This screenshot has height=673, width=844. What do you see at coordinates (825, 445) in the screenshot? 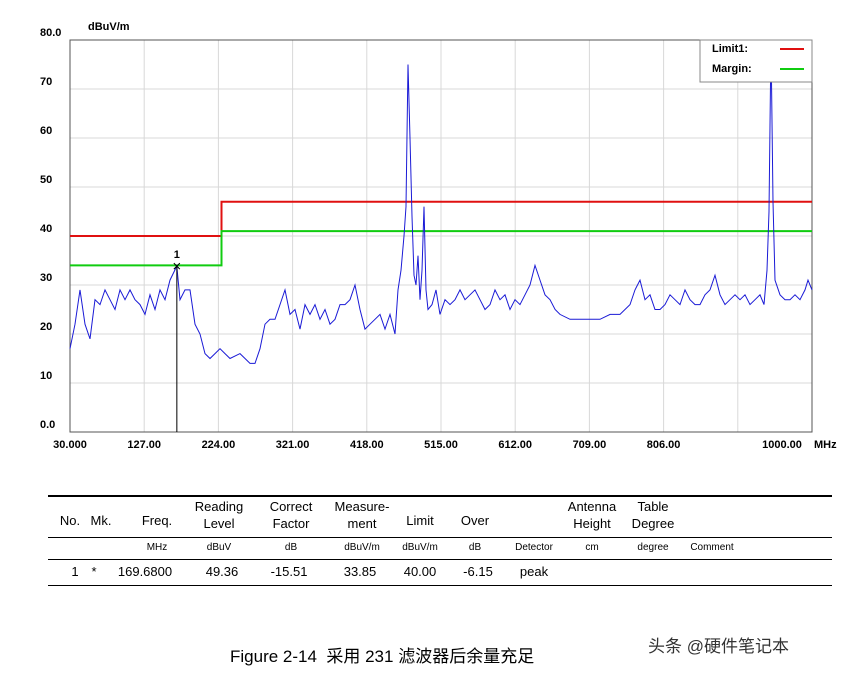
I see `x-unit: MHz` at bounding box center [825, 445].